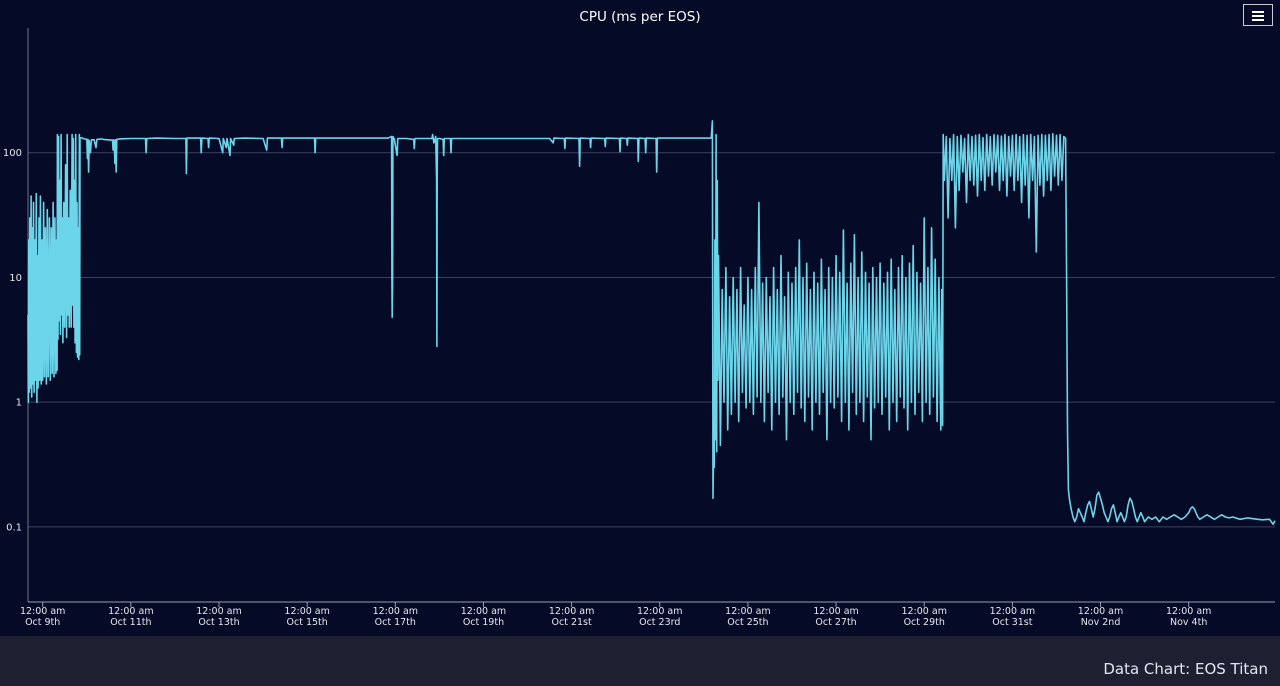 This screenshot has height=686, width=1280. Describe the element at coordinates (639, 17) in the screenshot. I see `chart-title: CPU (ms per EOS)` at that location.